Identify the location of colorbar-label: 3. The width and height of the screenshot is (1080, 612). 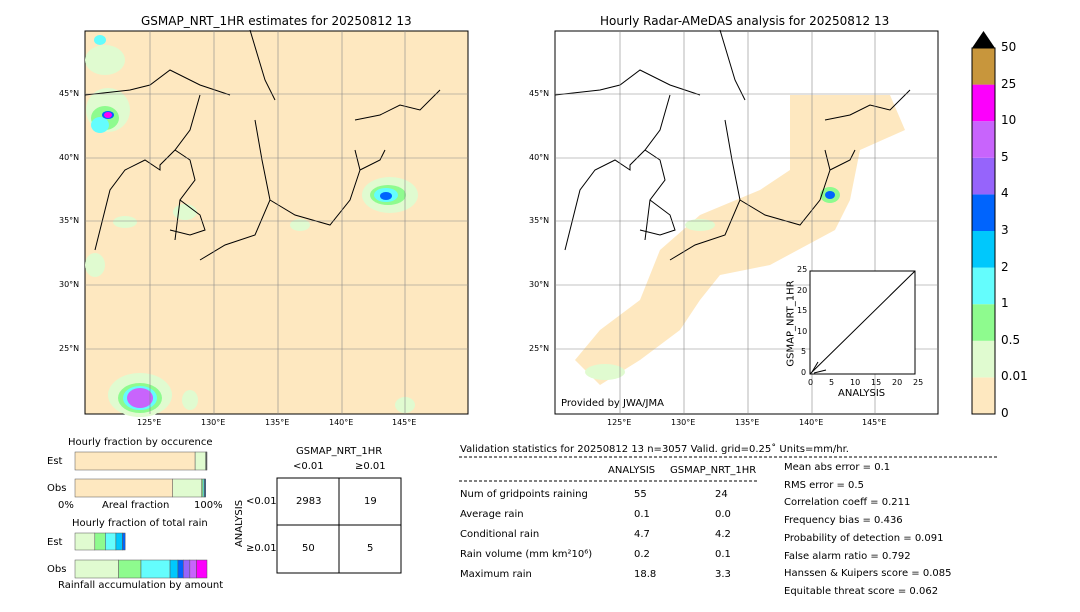
(1005, 230).